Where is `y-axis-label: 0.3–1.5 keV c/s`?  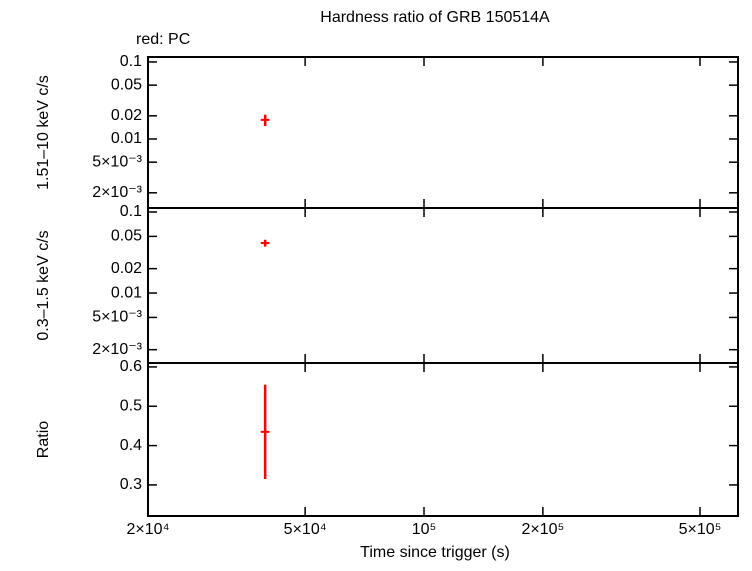 y-axis-label: 0.3–1.5 keV c/s is located at coordinates (43, 285).